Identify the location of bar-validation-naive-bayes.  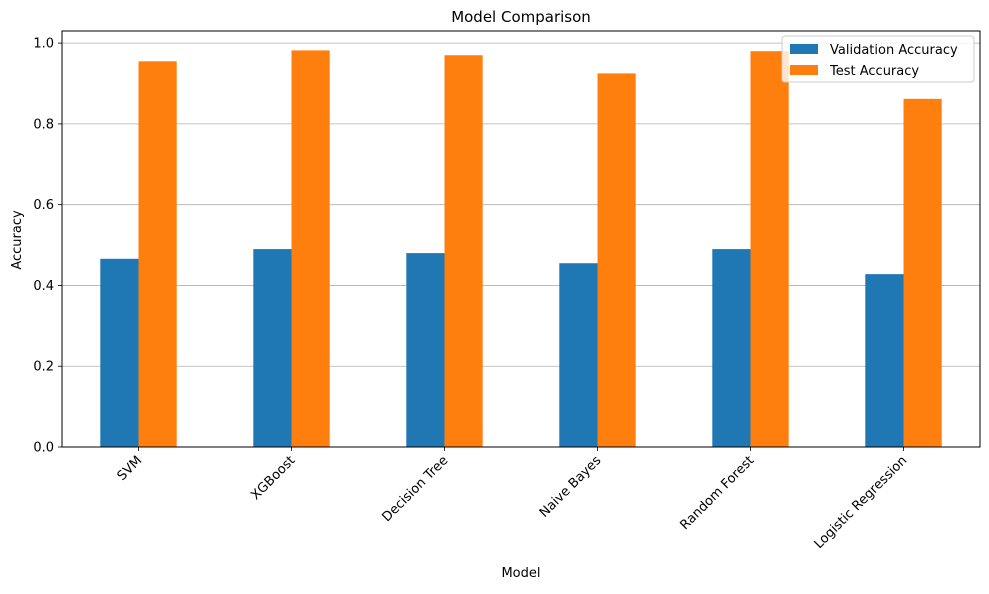
(578, 355).